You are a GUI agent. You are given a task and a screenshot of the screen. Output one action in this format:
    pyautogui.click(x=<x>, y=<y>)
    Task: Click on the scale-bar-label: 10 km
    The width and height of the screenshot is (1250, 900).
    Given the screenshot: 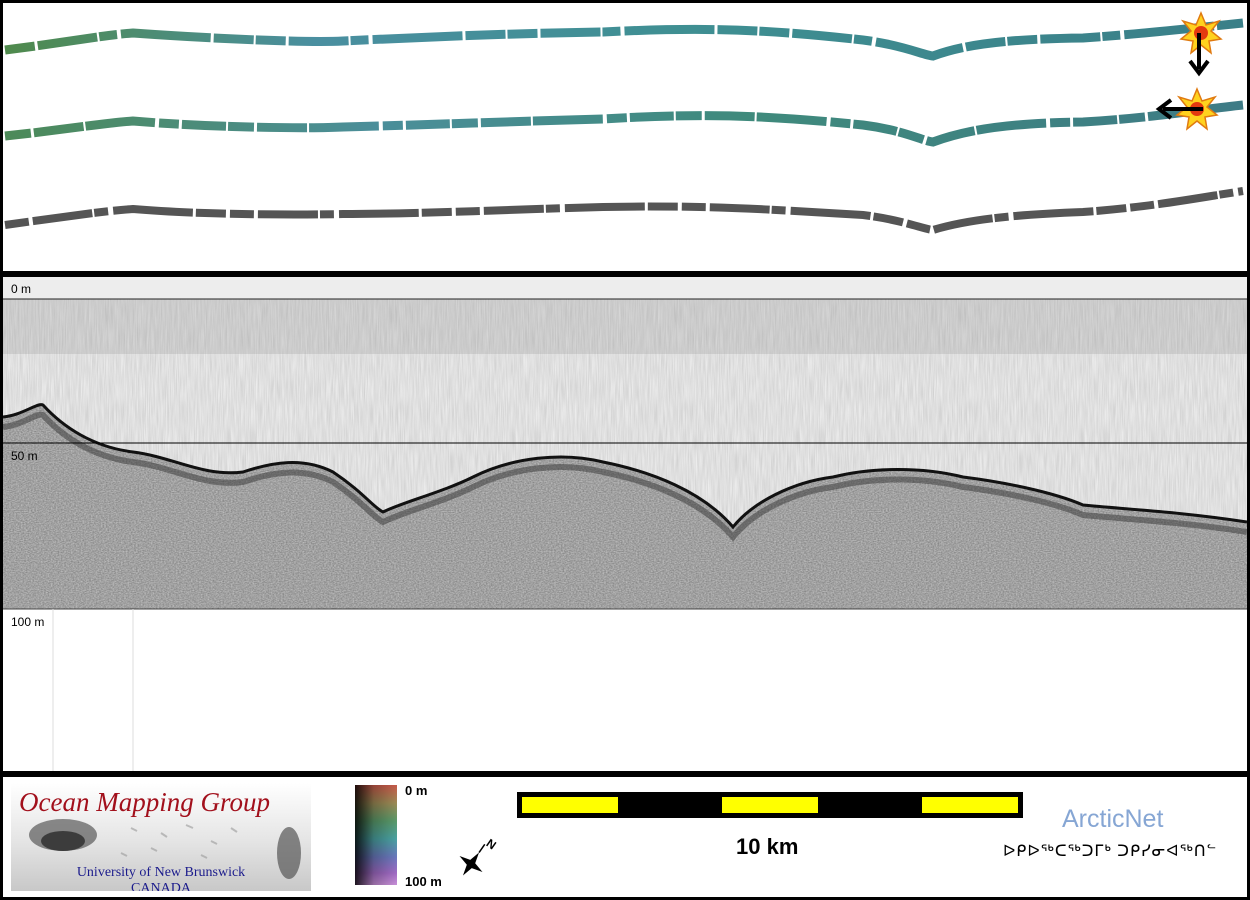 What is the action you would take?
    pyautogui.click(x=767, y=846)
    